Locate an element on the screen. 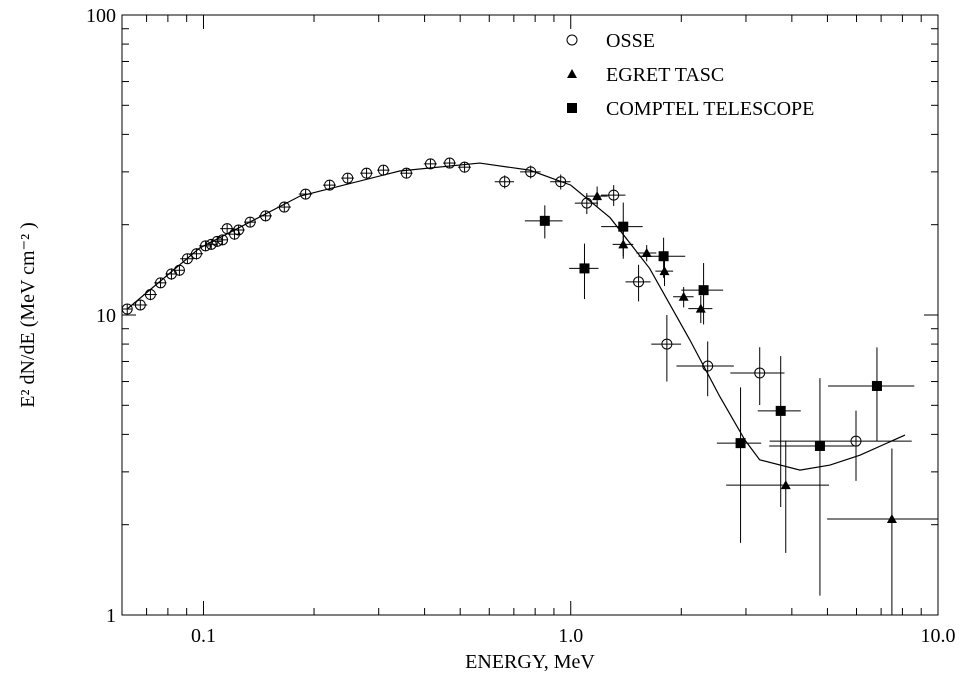 The width and height of the screenshot is (966, 681). y-tick-label: 1 is located at coordinates (111, 616).